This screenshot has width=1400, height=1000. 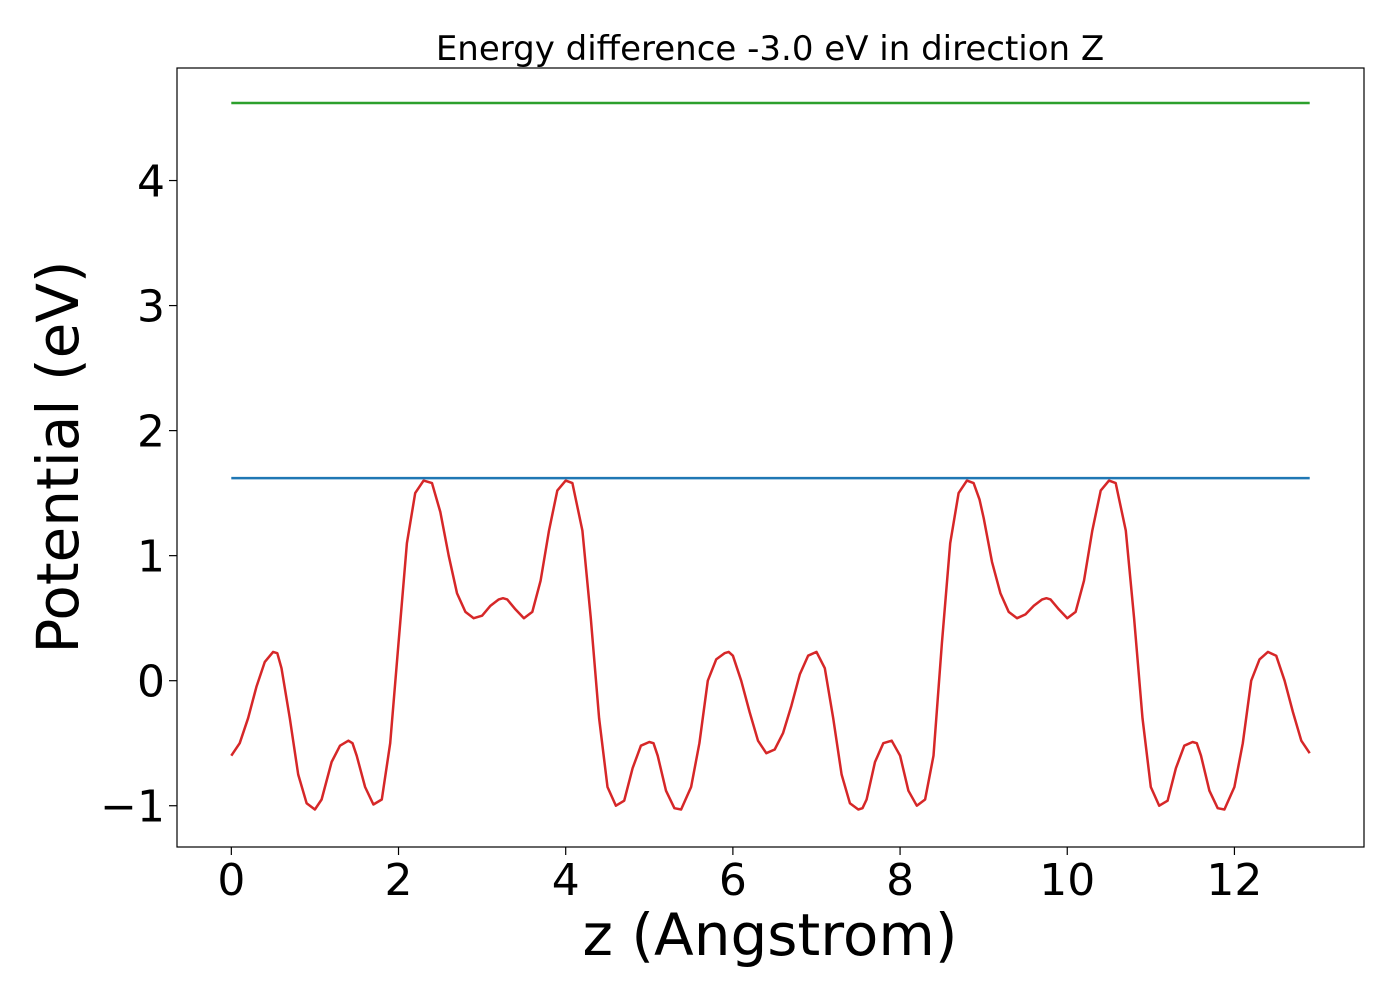 What do you see at coordinates (151, 682) in the screenshot?
I see `y-tick-label: 0` at bounding box center [151, 682].